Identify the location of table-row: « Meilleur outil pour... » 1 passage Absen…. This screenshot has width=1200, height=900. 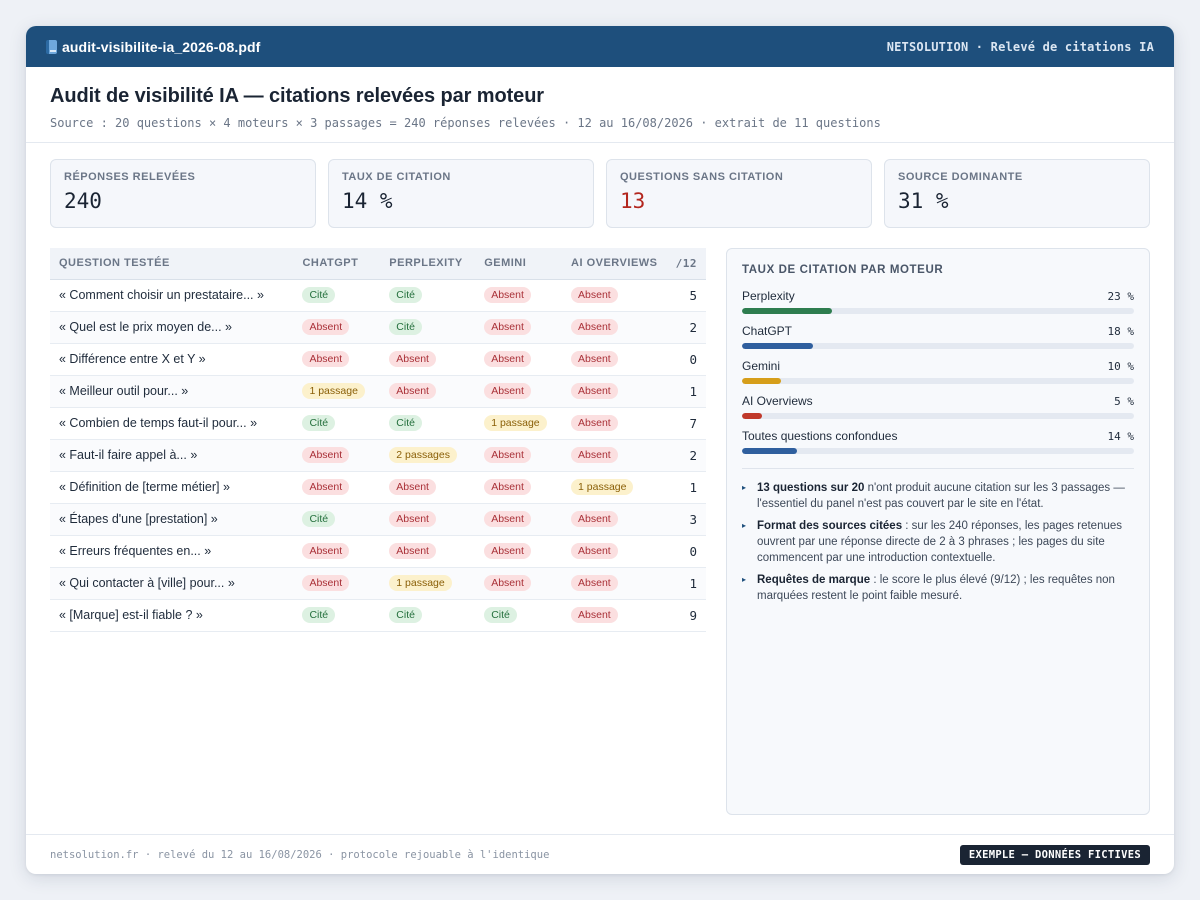
(378, 391).